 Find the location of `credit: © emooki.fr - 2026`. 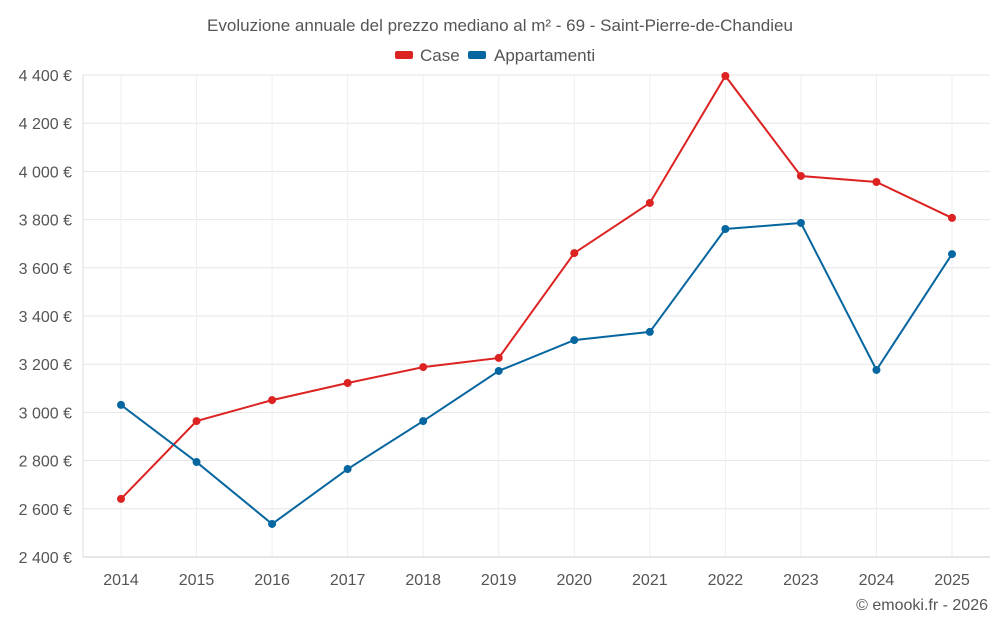

credit: © emooki.fr - 2026 is located at coordinates (922, 605).